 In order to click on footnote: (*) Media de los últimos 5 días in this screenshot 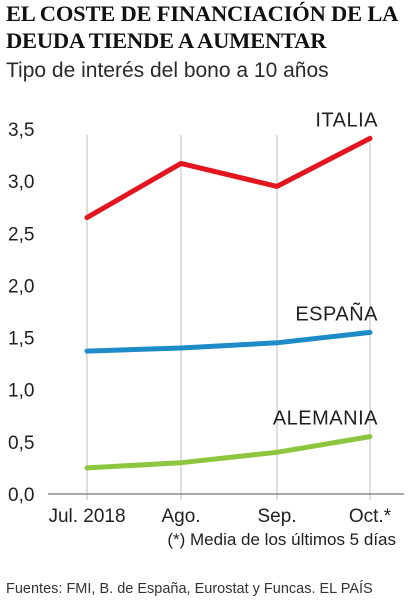, I will do `click(281, 539)`.